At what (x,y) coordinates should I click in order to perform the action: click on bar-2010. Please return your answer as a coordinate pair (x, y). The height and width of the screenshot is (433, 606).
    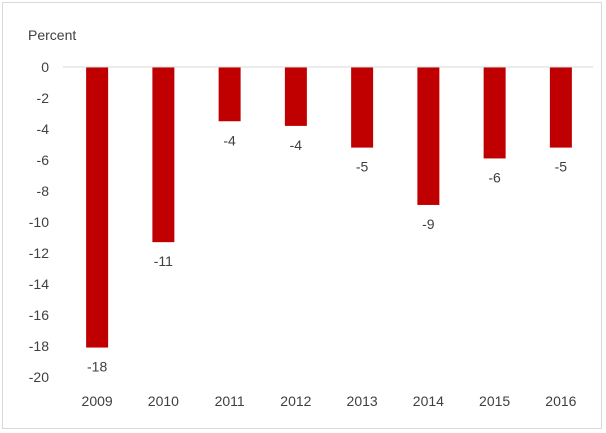
    Looking at the image, I should click on (163, 155).